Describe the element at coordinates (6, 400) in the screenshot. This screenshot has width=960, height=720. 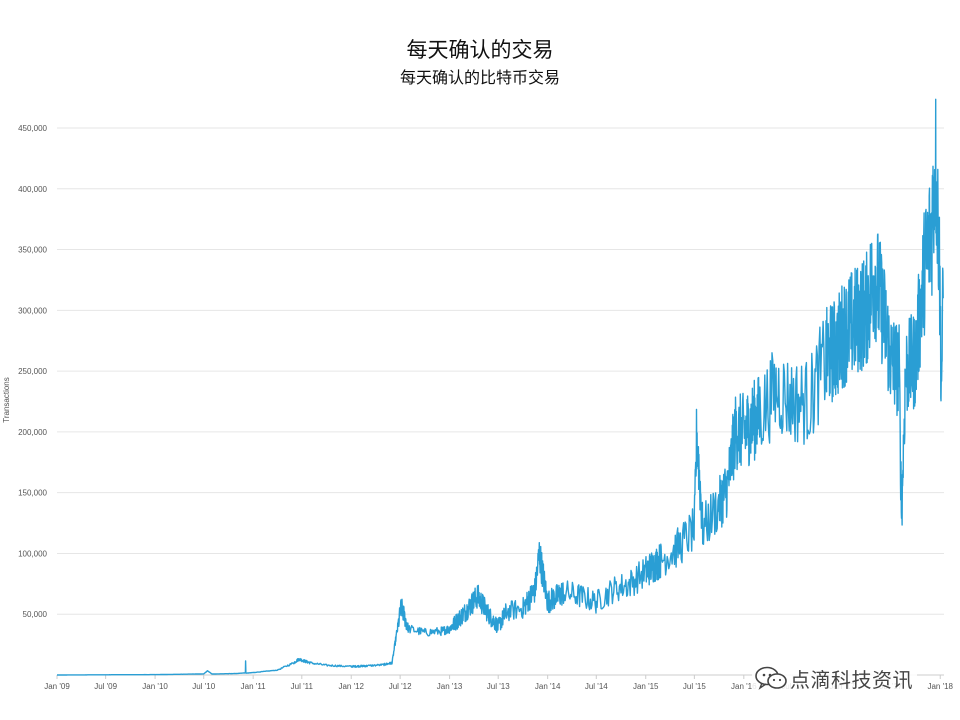
I see `y-axis-label: Transactions` at that location.